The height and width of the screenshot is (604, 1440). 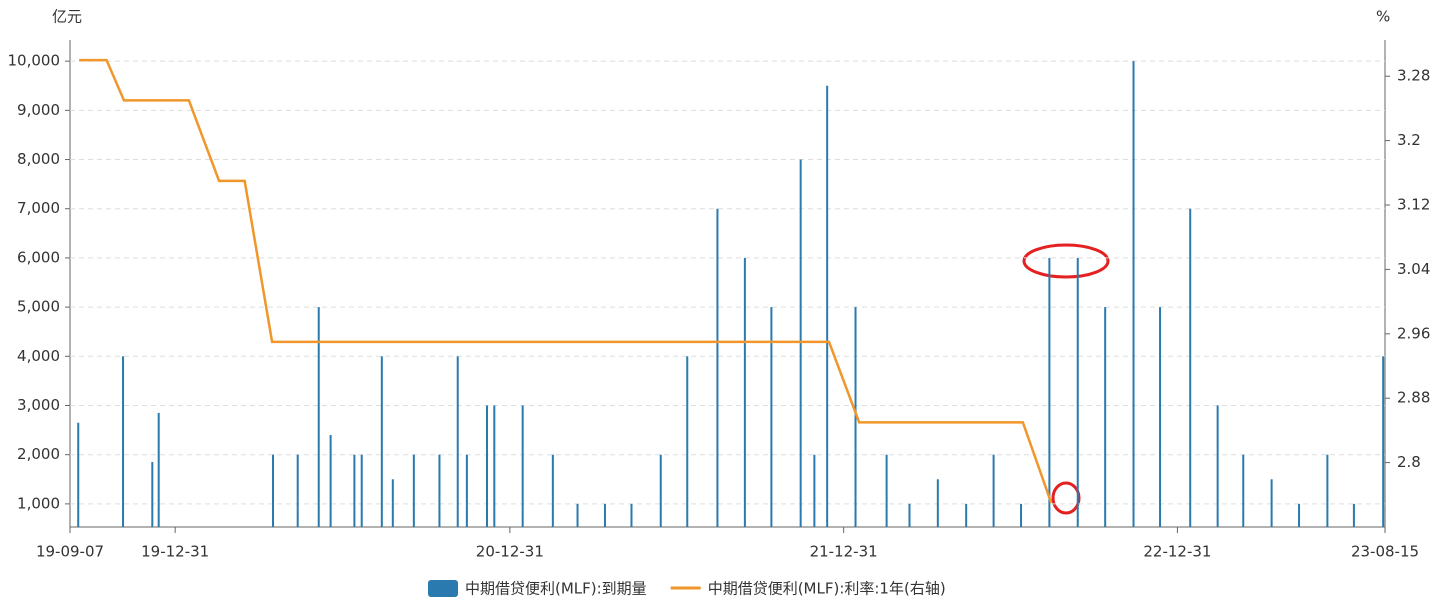 I want to click on y2-tick-label: 3.2, so click(x=1409, y=140).